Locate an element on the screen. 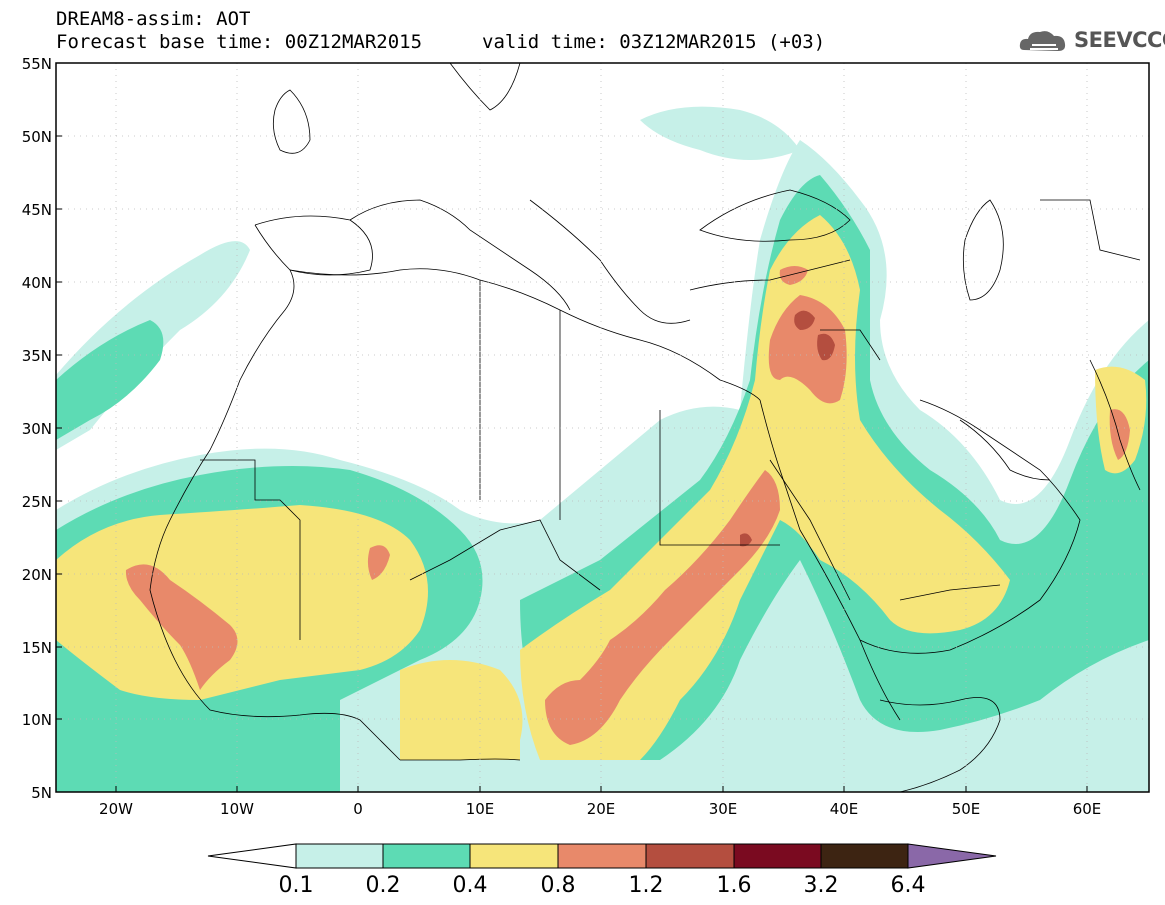 This screenshot has width=1165, height=905. lat-label: 25N is located at coordinates (36, 502).